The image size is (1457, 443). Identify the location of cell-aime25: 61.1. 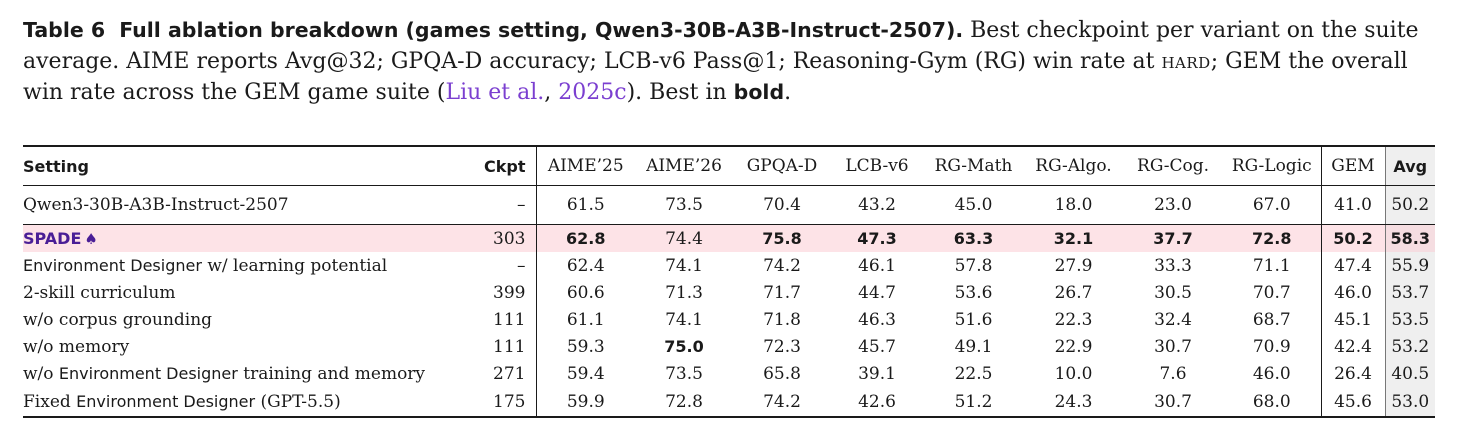
(585, 319).